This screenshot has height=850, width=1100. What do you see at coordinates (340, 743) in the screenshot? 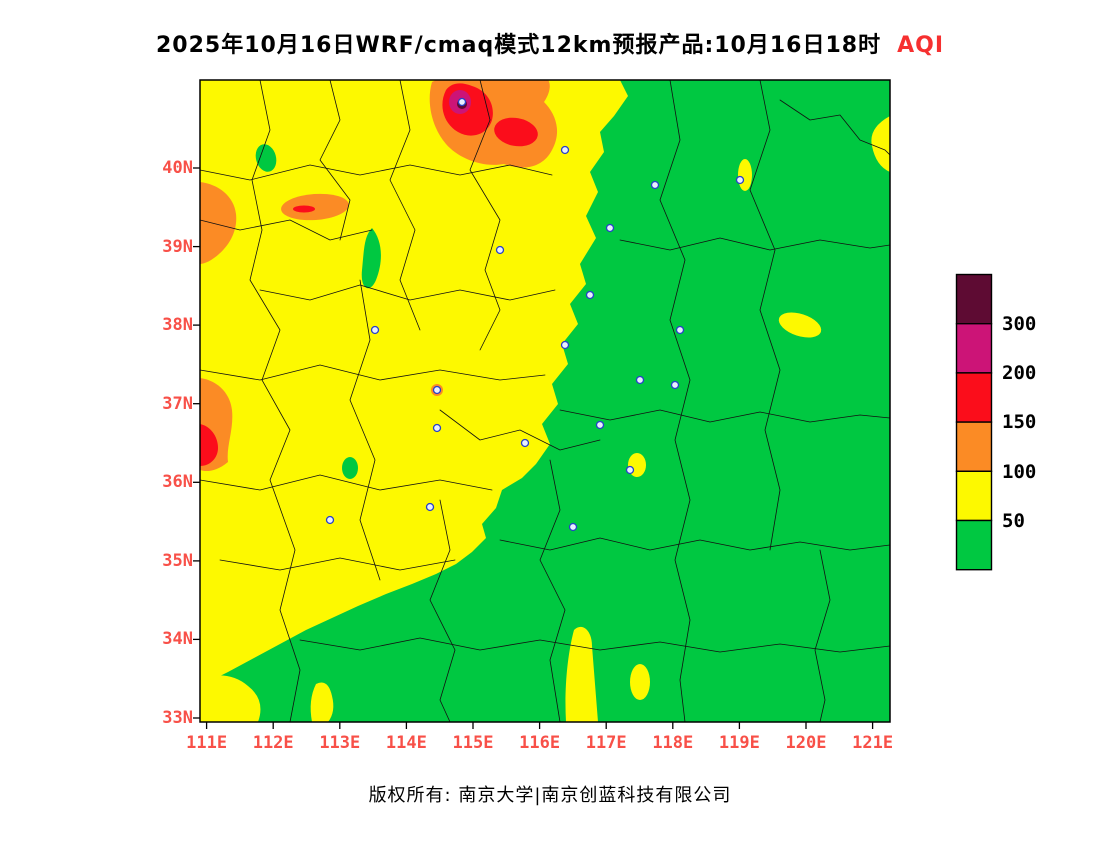
I see `lon-label: 113E` at bounding box center [340, 743].